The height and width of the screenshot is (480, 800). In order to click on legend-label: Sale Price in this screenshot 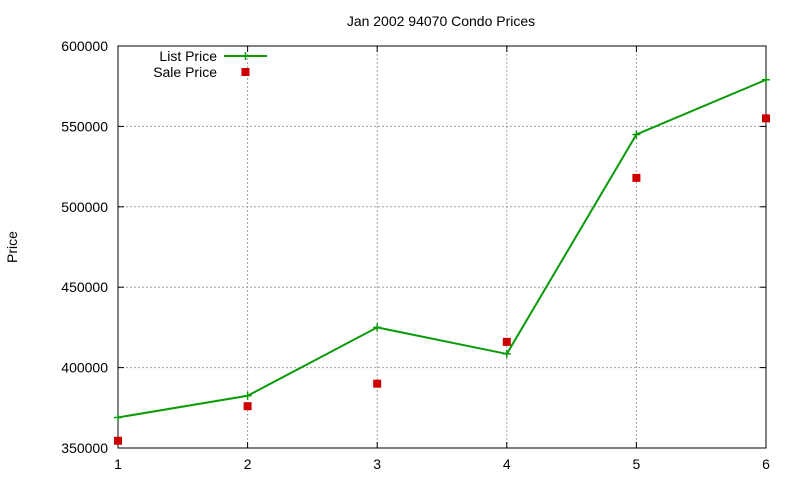, I will do `click(185, 72)`.